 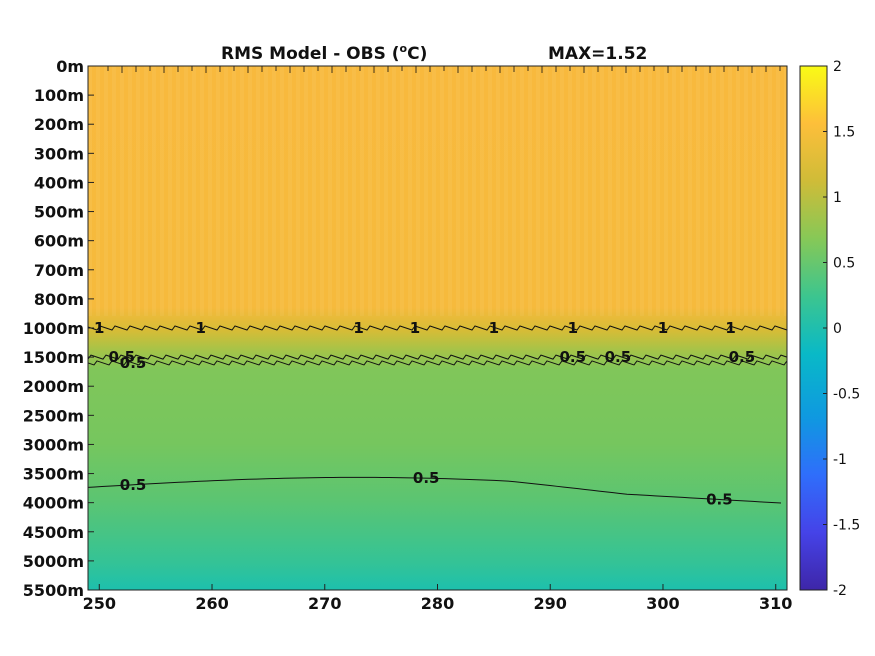 What do you see at coordinates (53, 590) in the screenshot?
I see `y-tick-label: 5500m` at bounding box center [53, 590].